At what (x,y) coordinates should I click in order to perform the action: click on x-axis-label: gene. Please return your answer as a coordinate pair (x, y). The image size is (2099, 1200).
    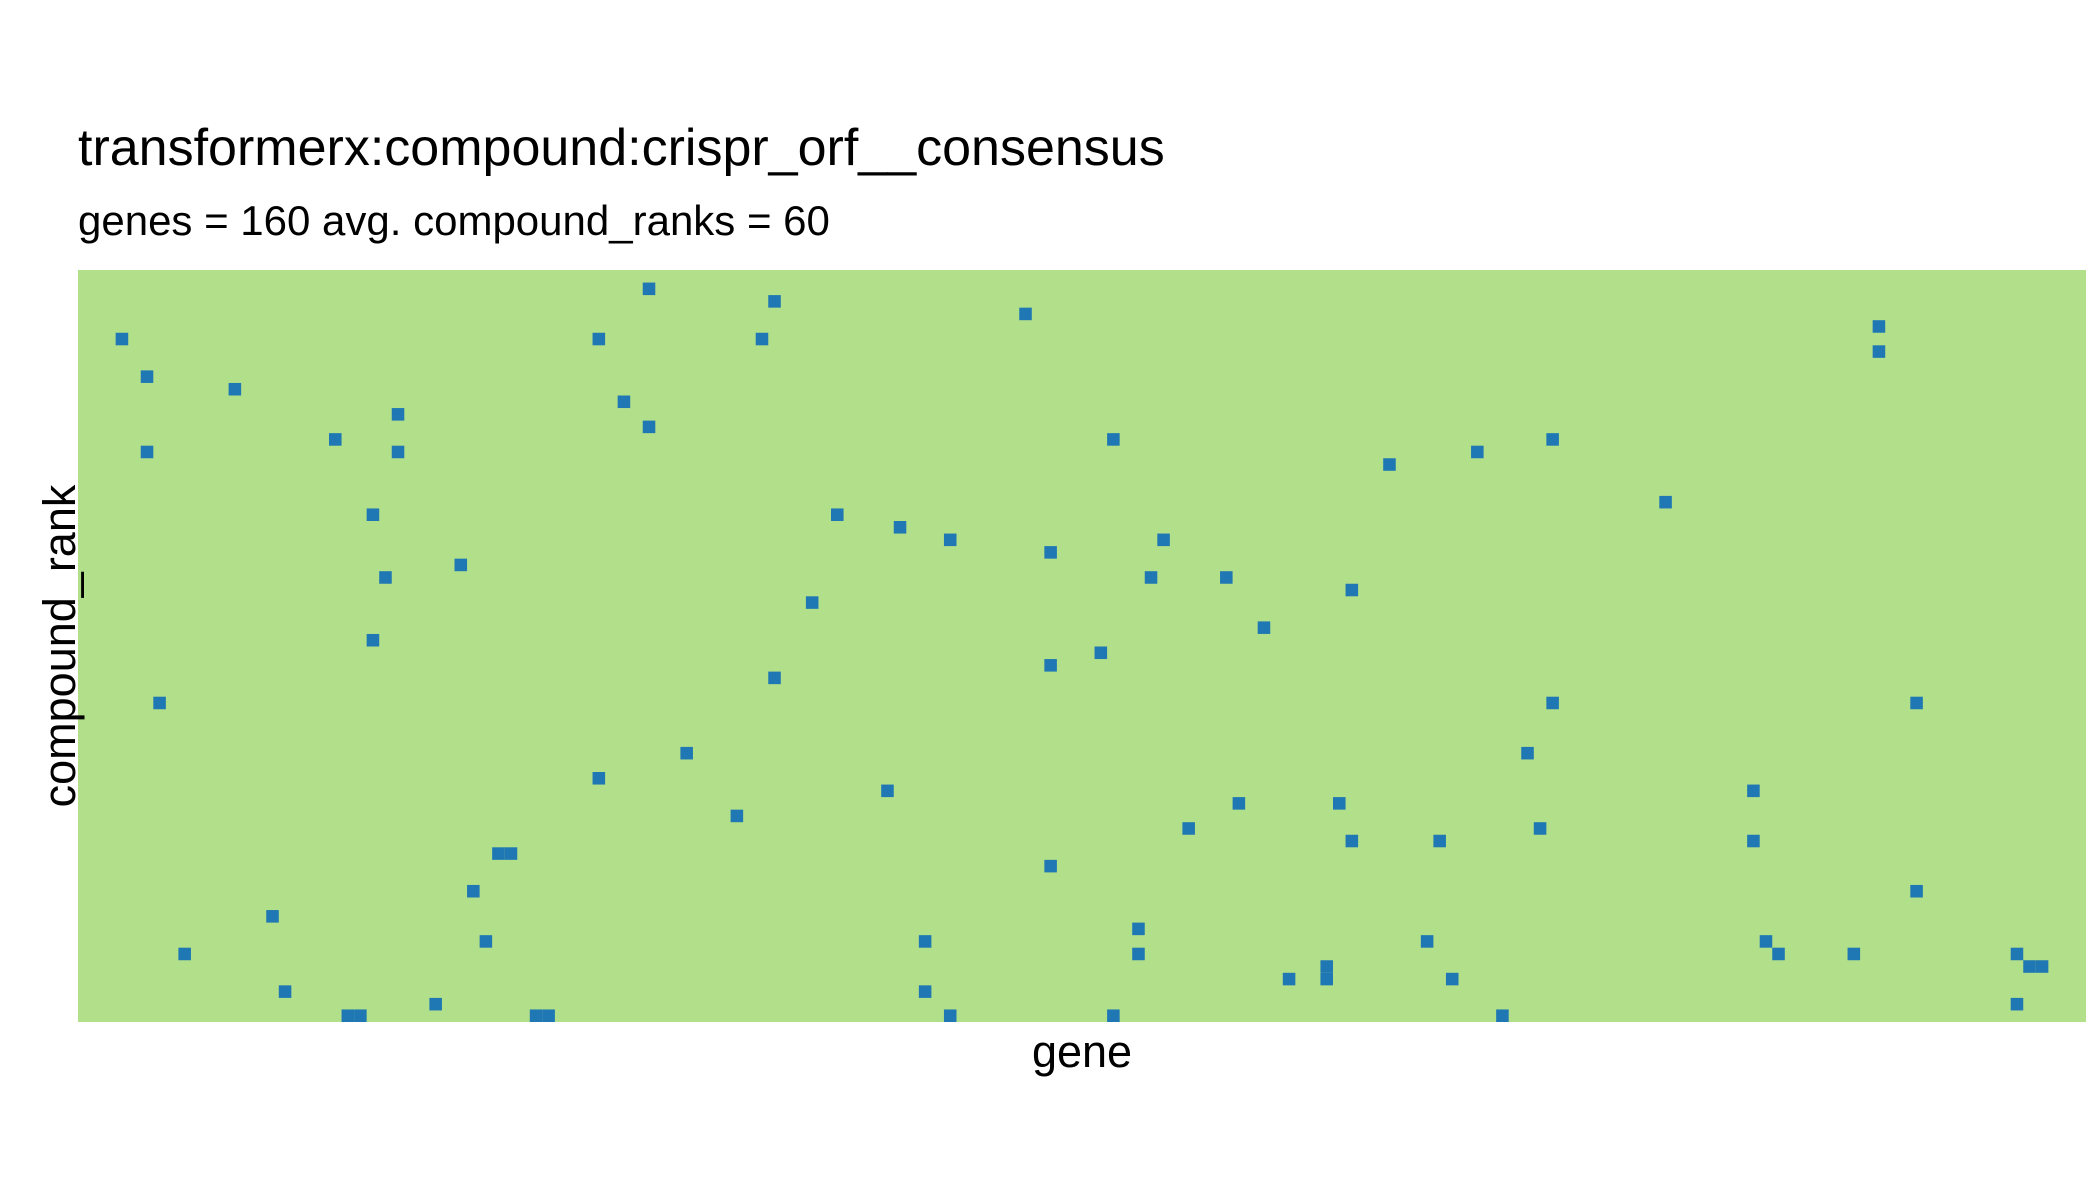
    Looking at the image, I should click on (1082, 1051).